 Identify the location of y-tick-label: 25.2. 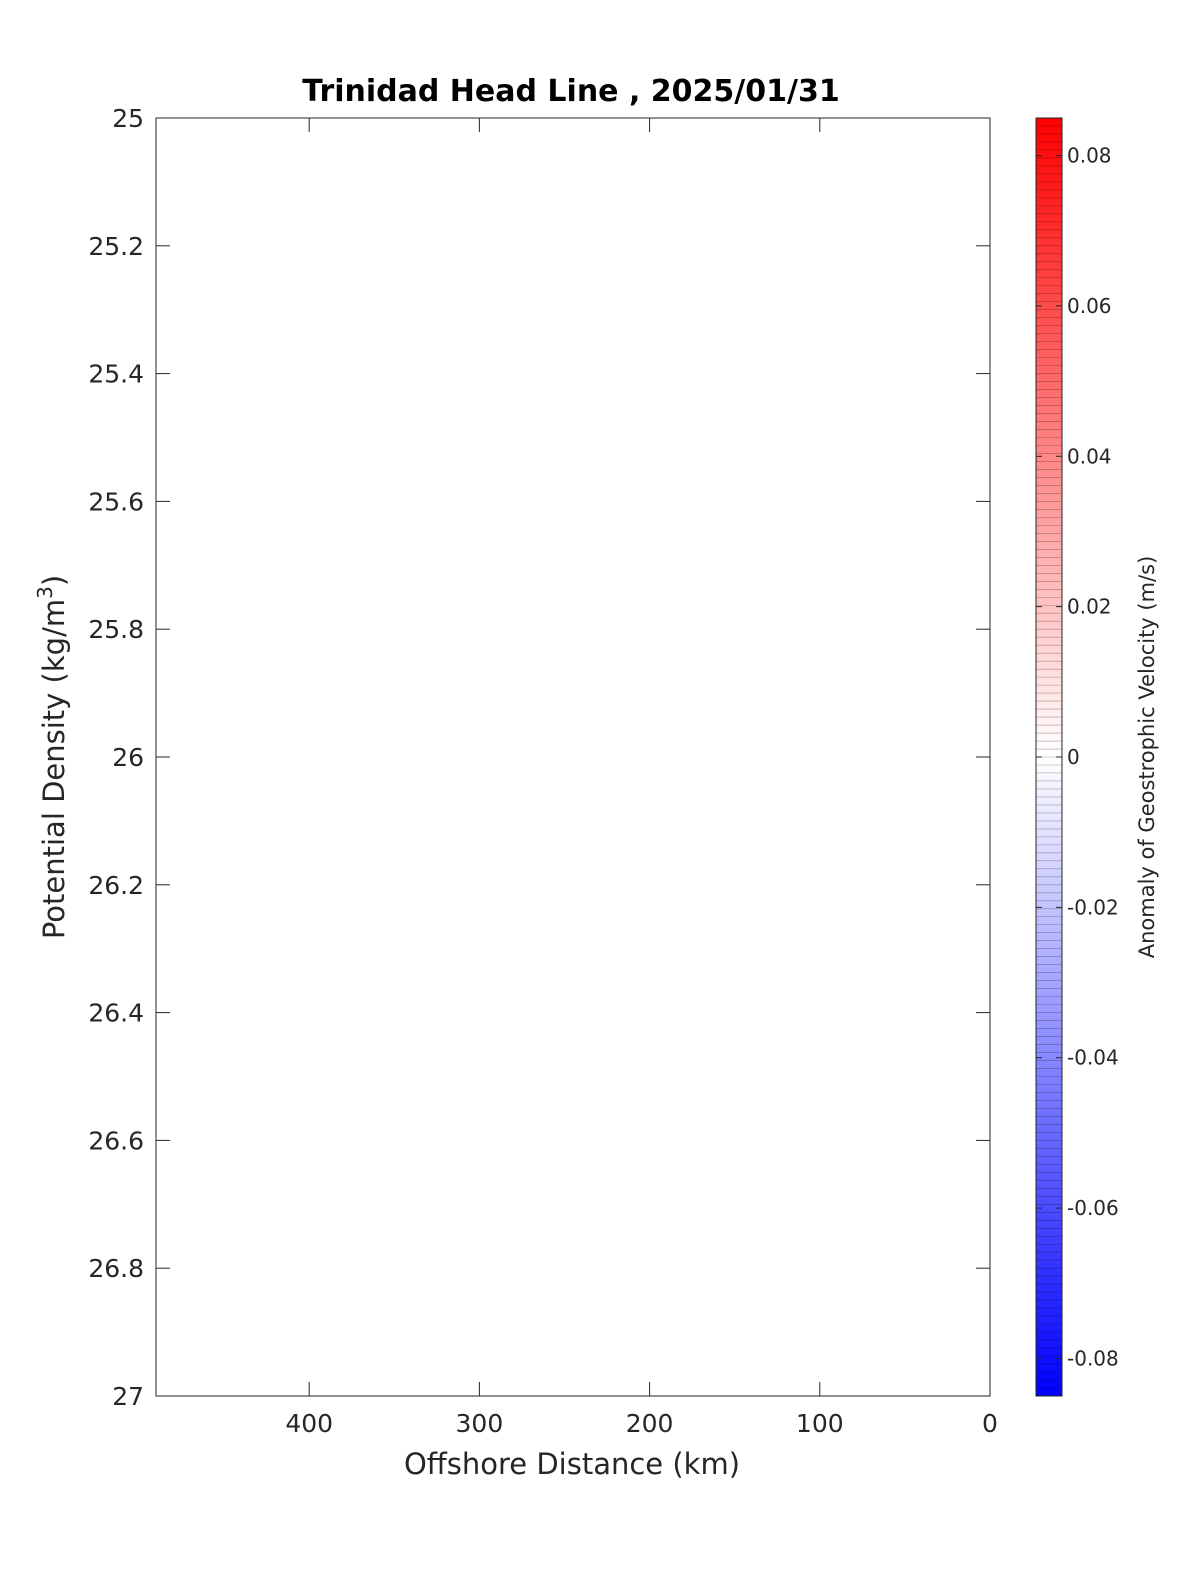
(116, 246).